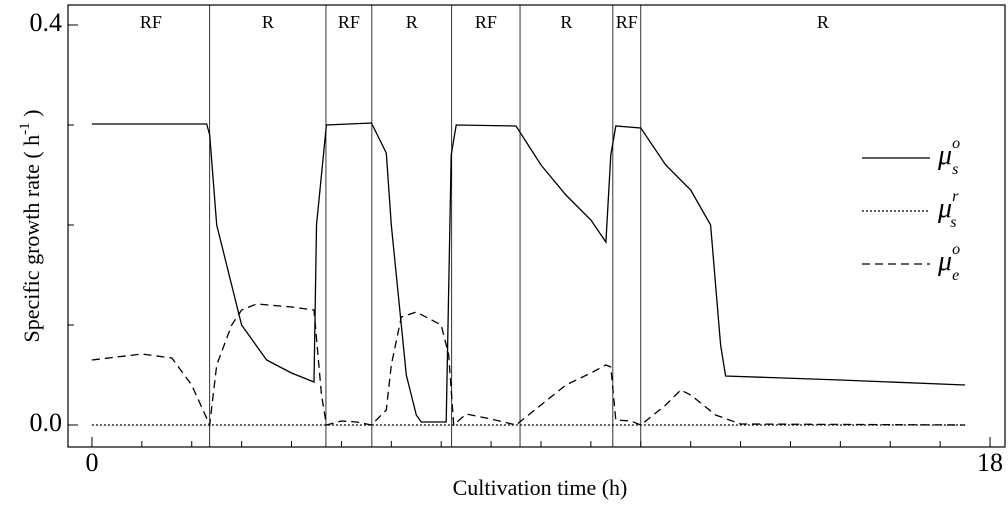  What do you see at coordinates (955, 196) in the screenshot?
I see `legend-sup: r` at bounding box center [955, 196].